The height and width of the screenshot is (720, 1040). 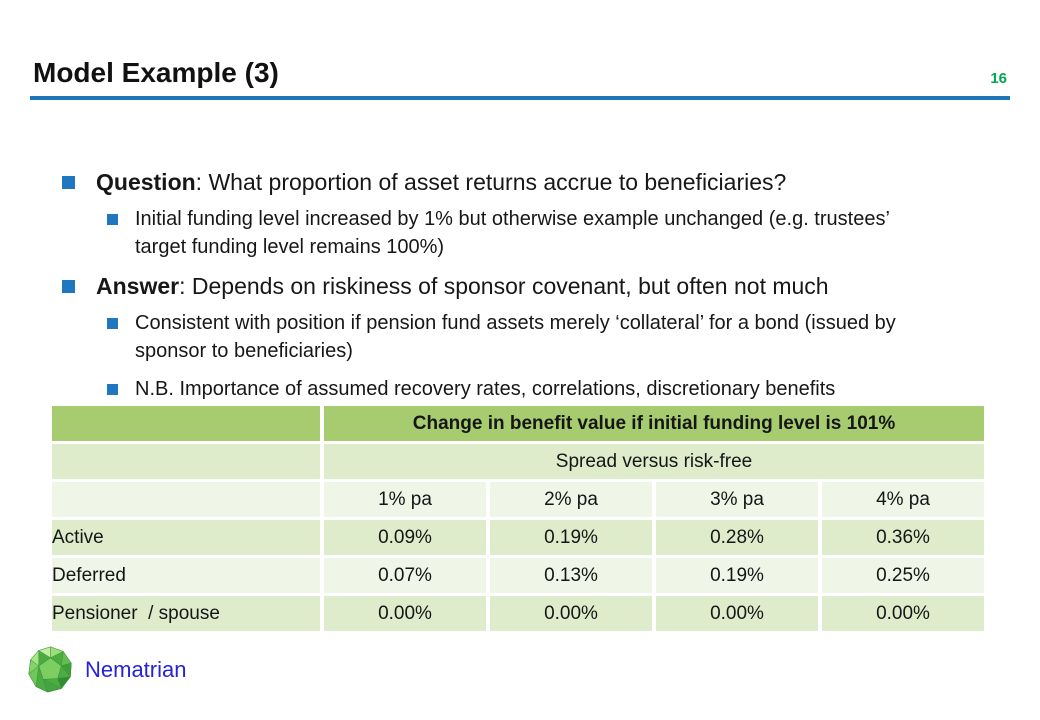 What do you see at coordinates (138, 286) in the screenshot?
I see `bullet-lead: Answer` at bounding box center [138, 286].